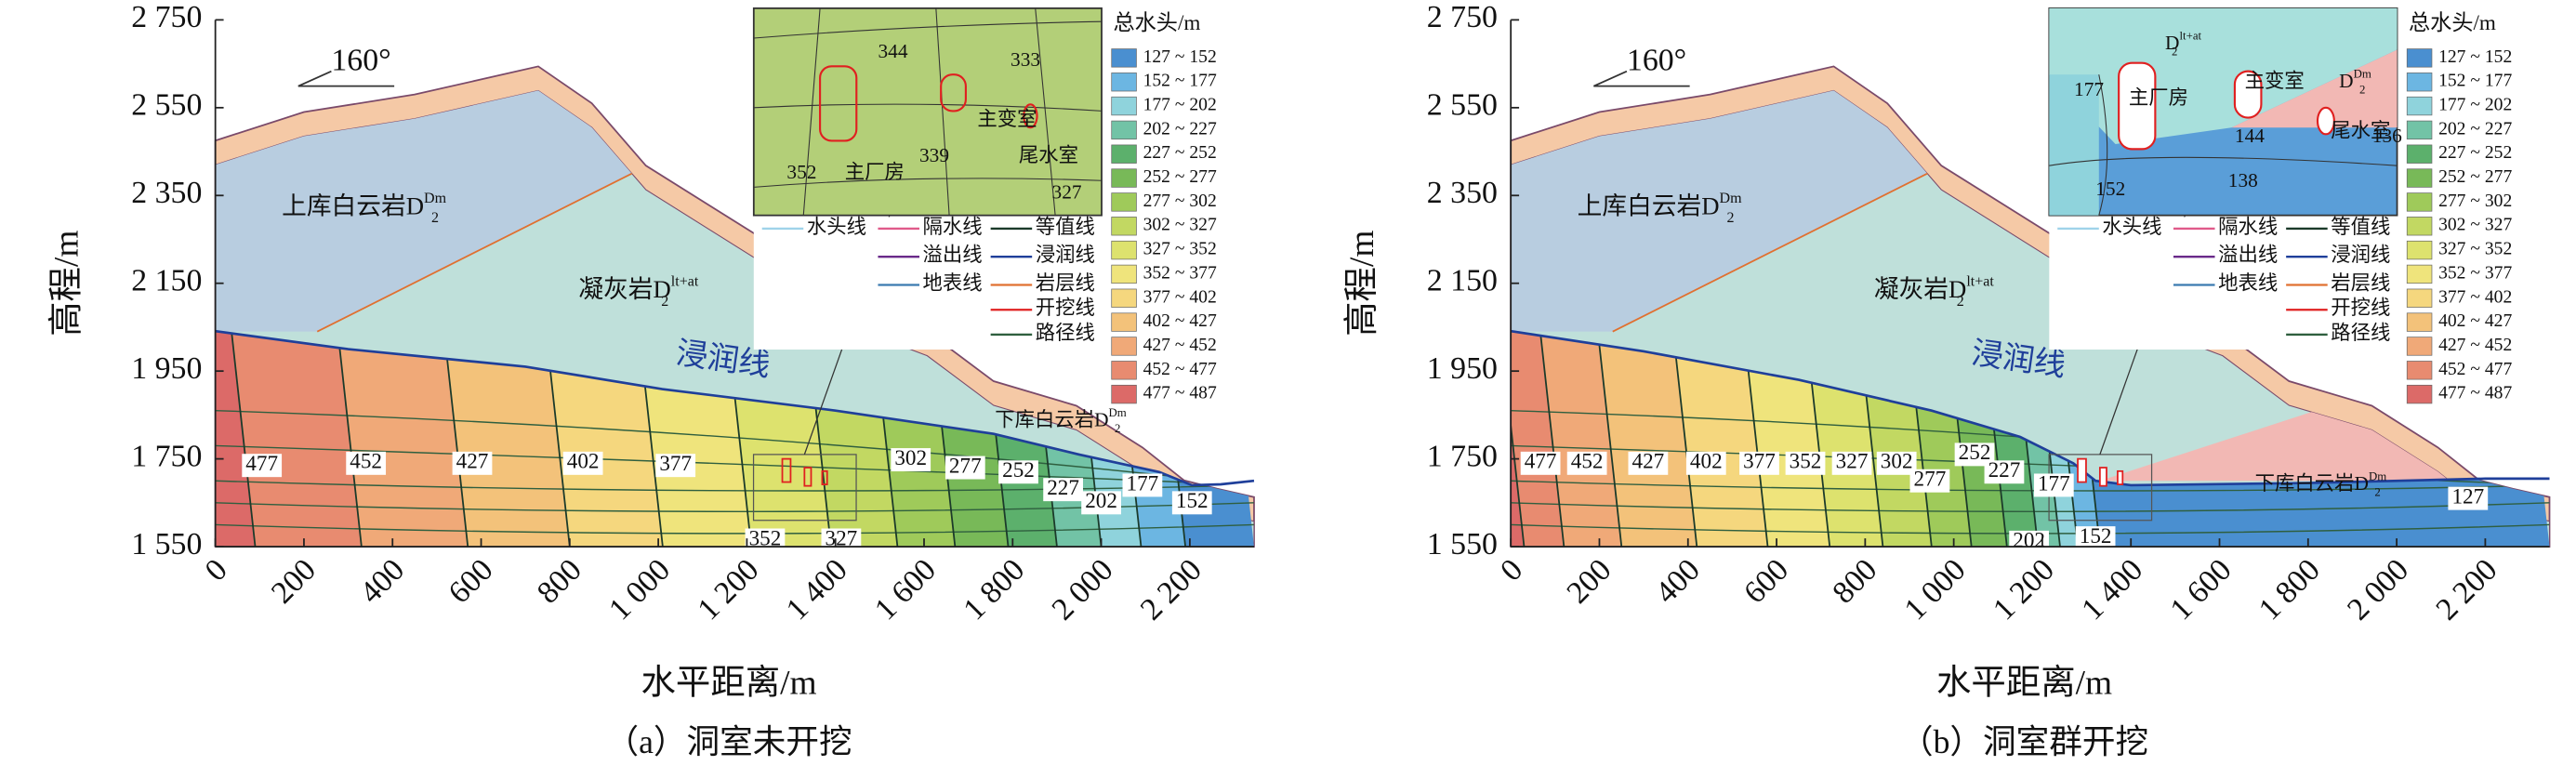  What do you see at coordinates (471, 581) in the screenshot?
I see `x-tick-label: 600` at bounding box center [471, 581].